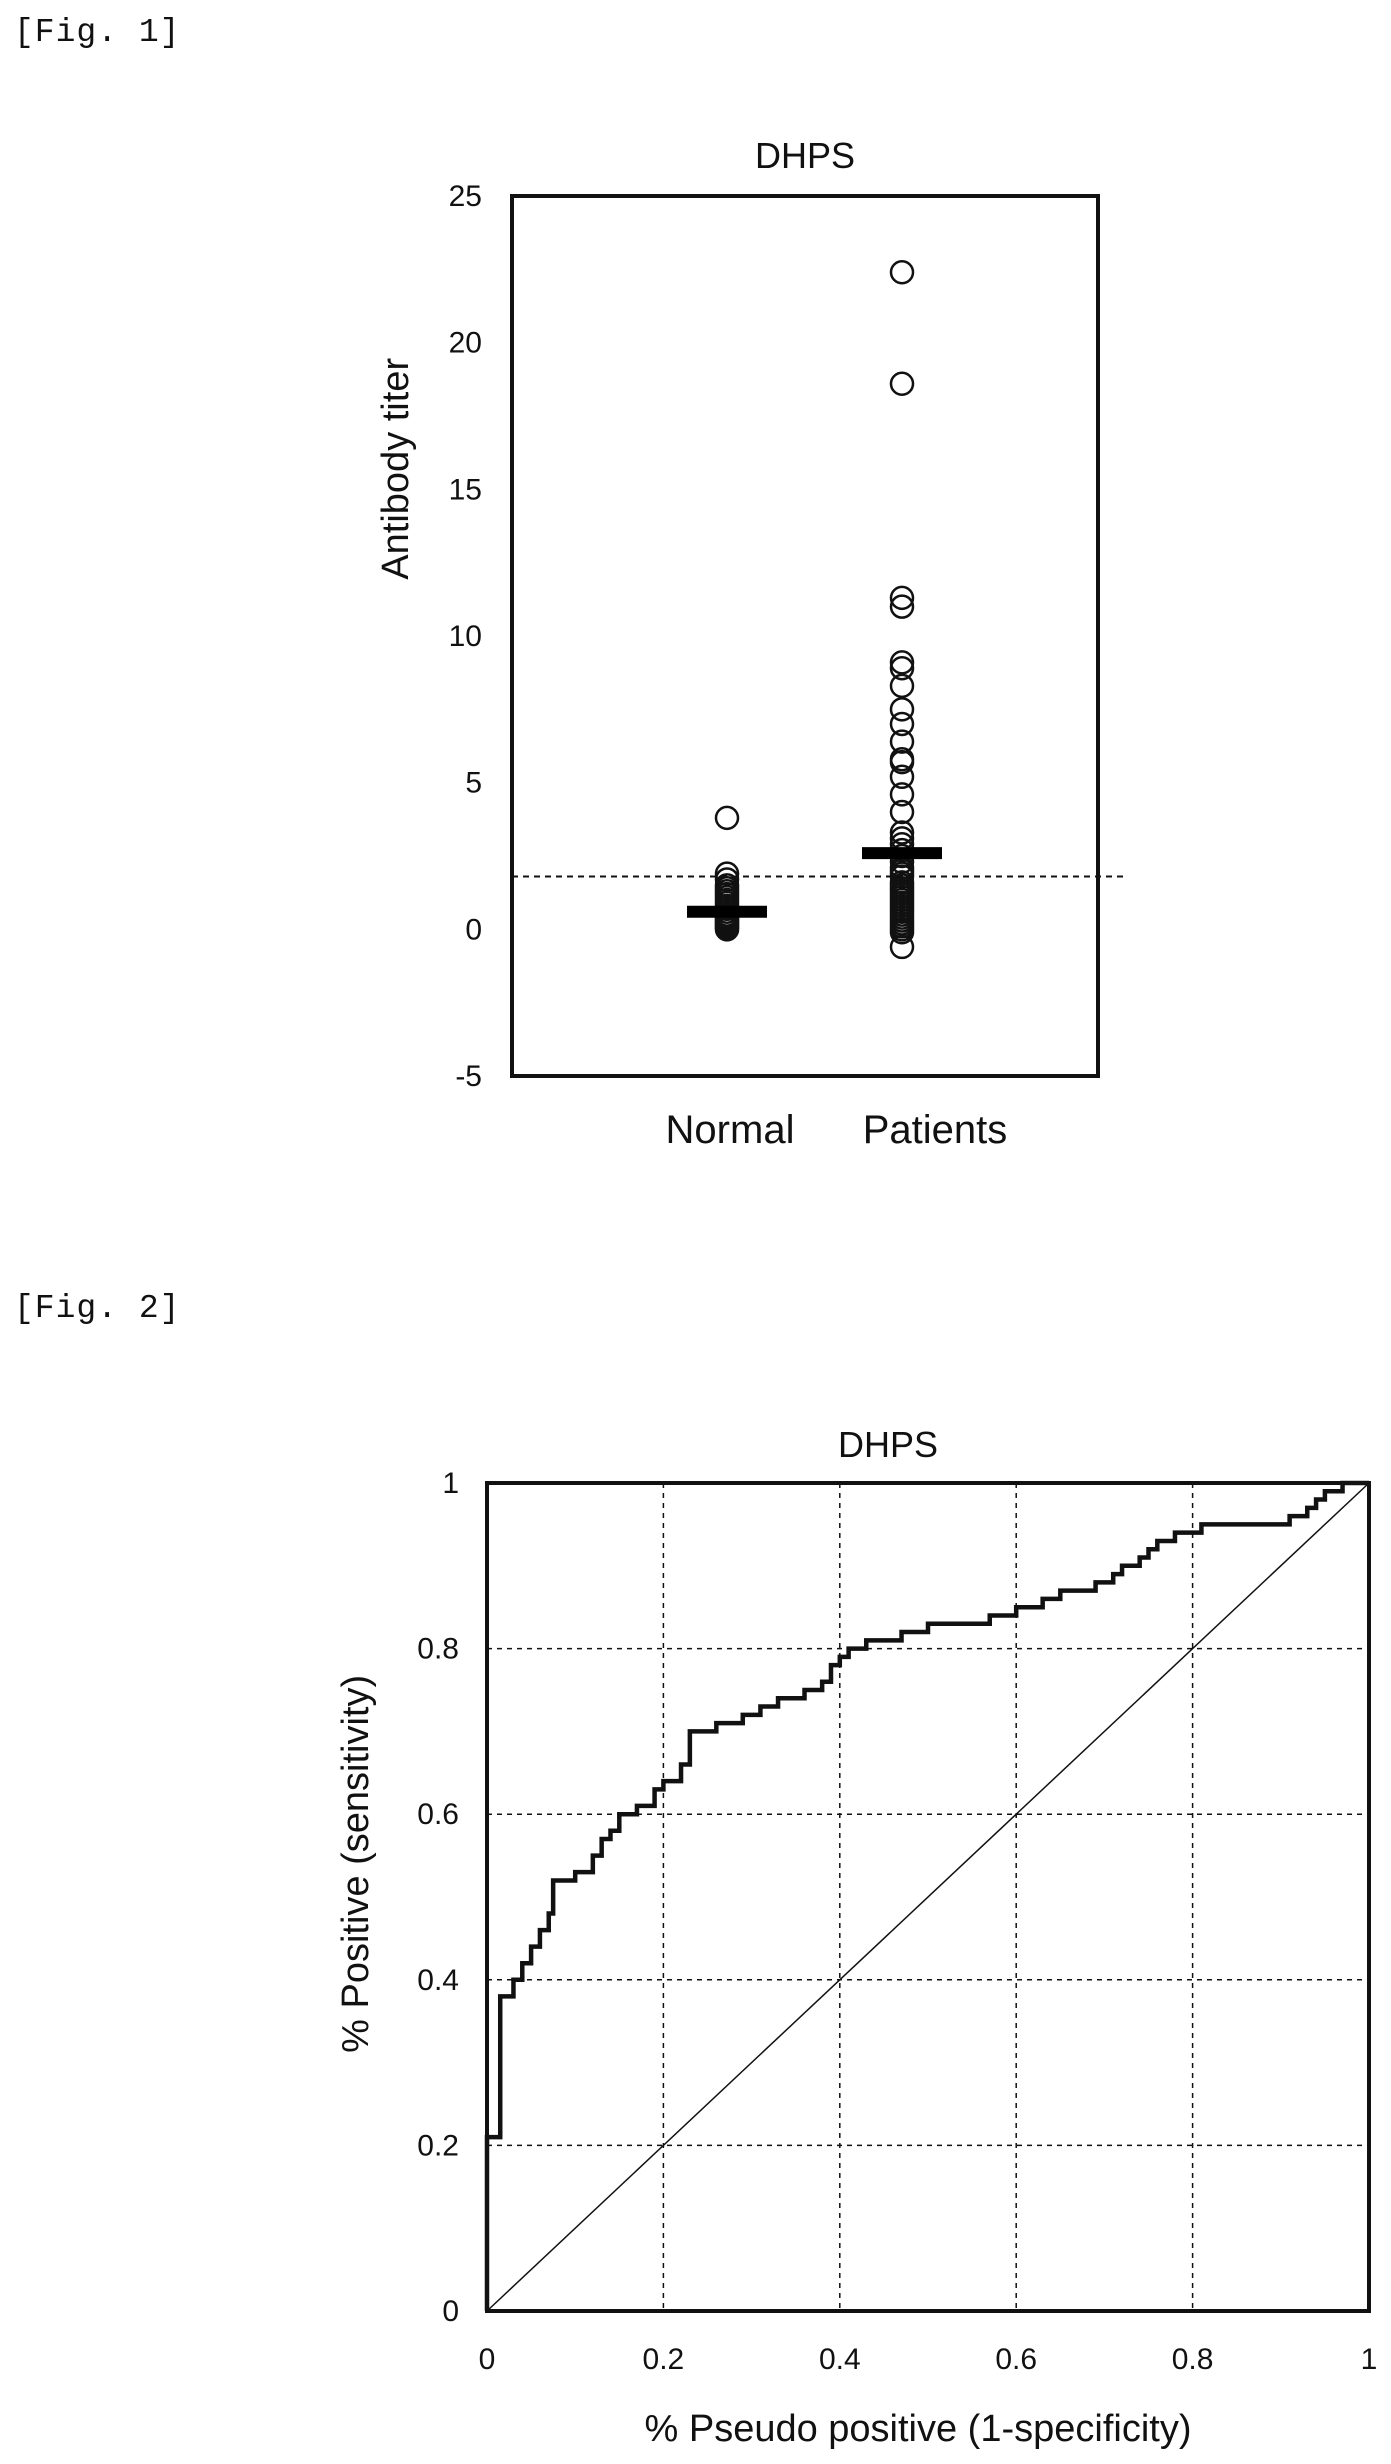 Image resolution: width=1391 pixels, height=2464 pixels. Describe the element at coordinates (97, 1308) in the screenshot. I see `figure-2-label: [Fig. 2]` at that location.